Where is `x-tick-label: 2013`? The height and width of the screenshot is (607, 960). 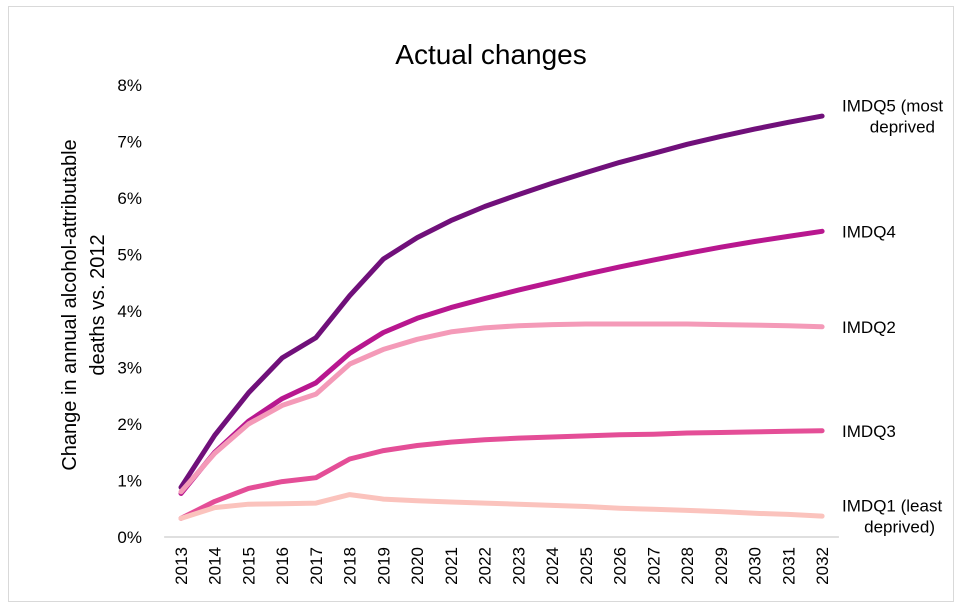
x-tick-label: 2013 is located at coordinates (181, 566).